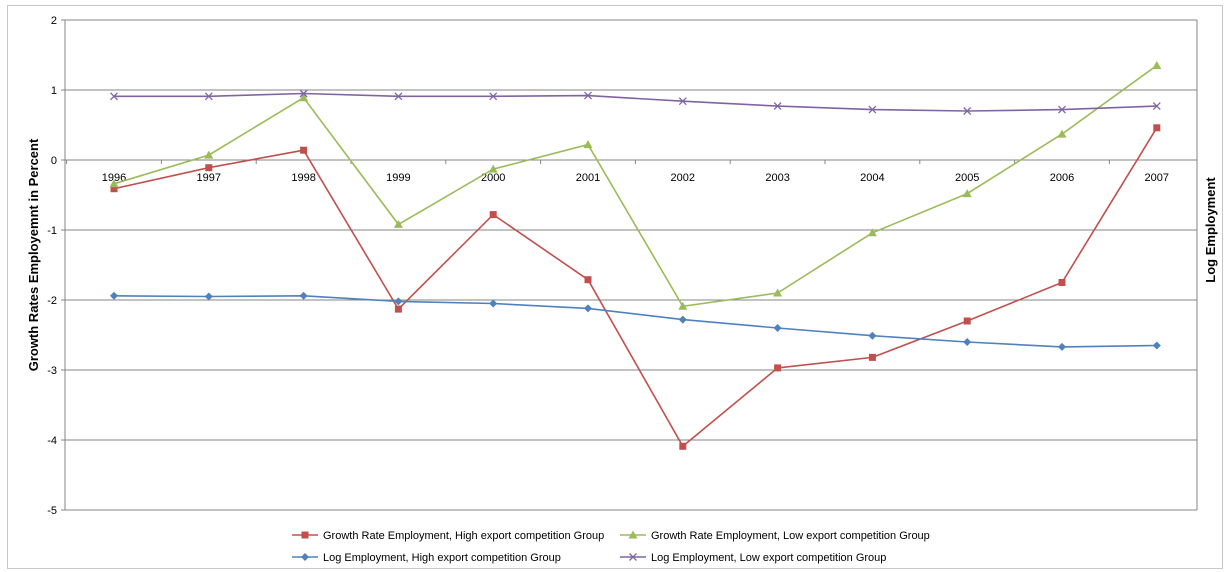  I want to click on y-axis-title: Growth Rates Employemnt in Percent, so click(33, 254).